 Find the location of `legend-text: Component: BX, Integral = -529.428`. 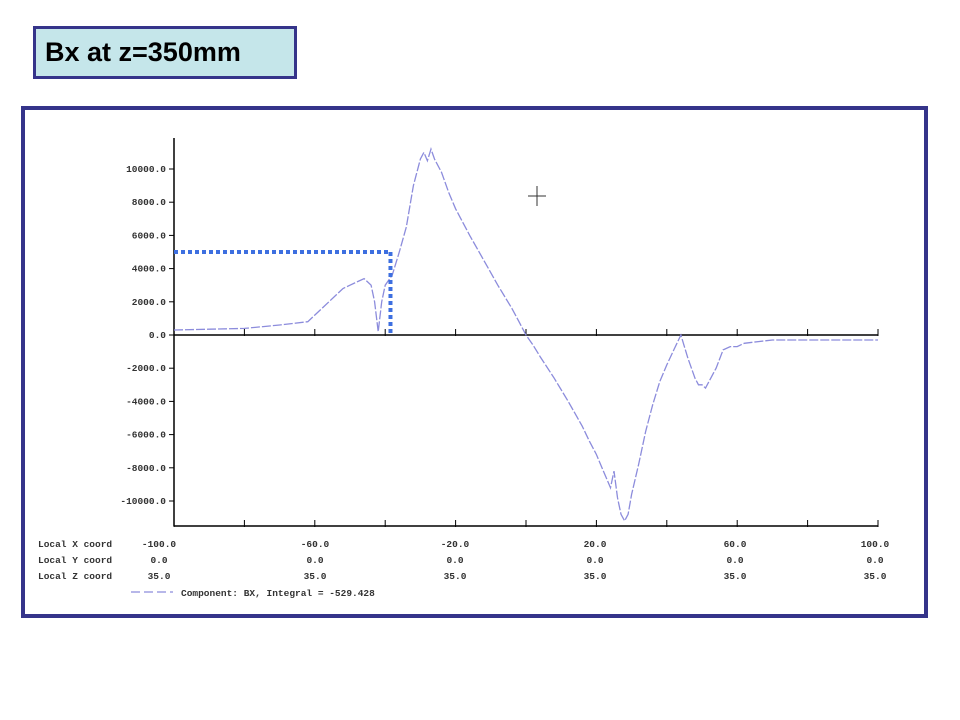

legend-text: Component: BX, Integral = -529.428 is located at coordinates (278, 593).